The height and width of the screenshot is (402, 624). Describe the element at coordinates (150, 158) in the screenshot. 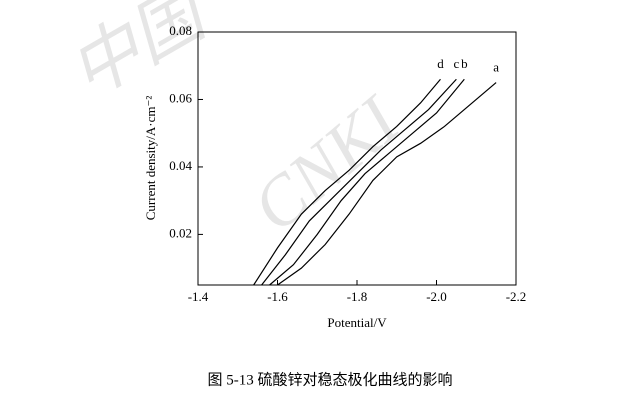

I see `y-axis-label: Current density/A·cm⁻²` at that location.